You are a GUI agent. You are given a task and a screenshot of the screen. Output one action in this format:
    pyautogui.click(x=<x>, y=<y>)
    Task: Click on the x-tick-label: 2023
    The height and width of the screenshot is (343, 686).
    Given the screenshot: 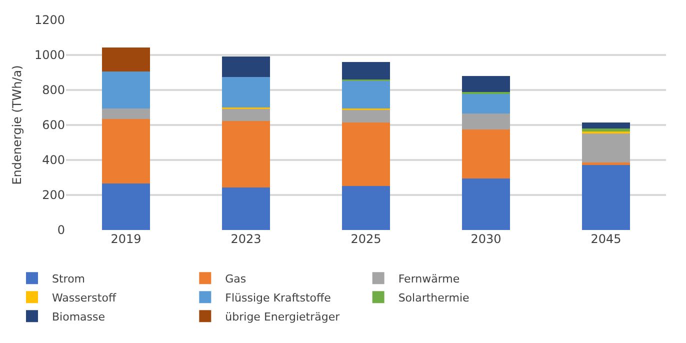 What is the action you would take?
    pyautogui.click(x=246, y=239)
    